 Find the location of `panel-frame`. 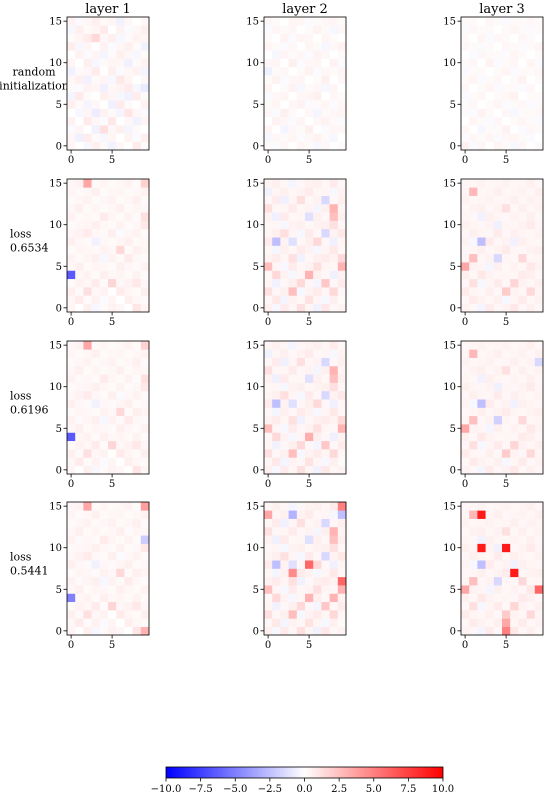

panel-frame is located at coordinates (108, 568).